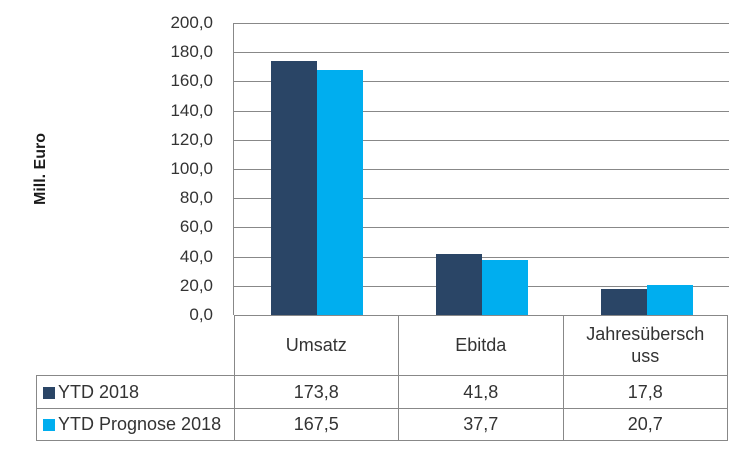 The height and width of the screenshot is (451, 752). What do you see at coordinates (316, 392) in the screenshot?
I see `value-cell: 173,8` at bounding box center [316, 392].